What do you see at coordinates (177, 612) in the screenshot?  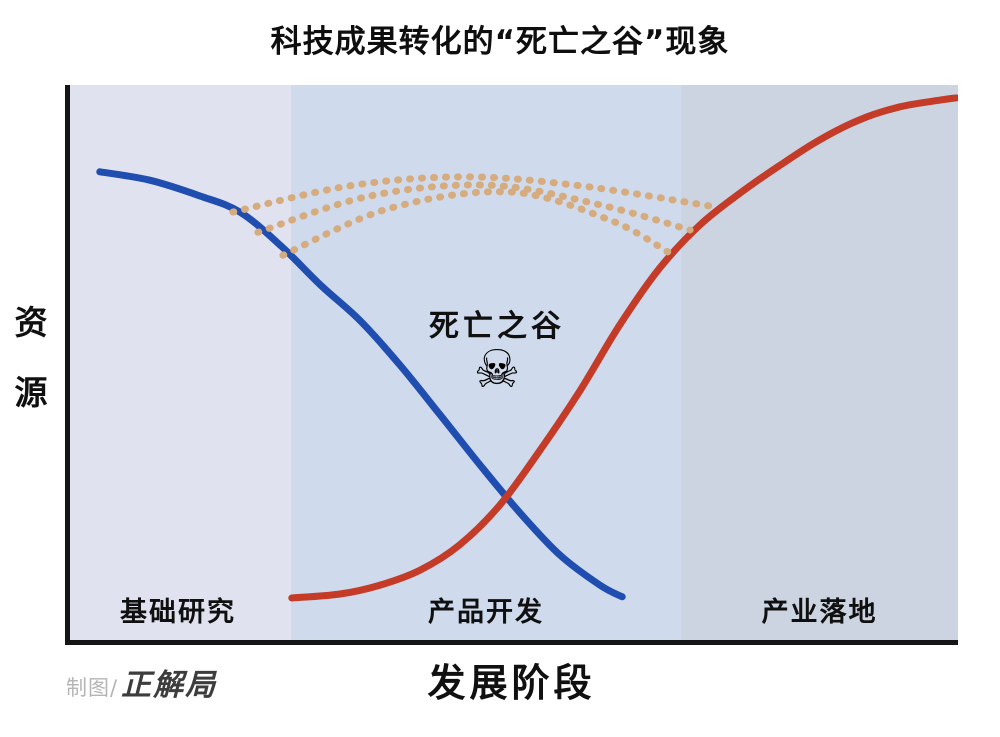 I see `stage-label: 基础研究` at bounding box center [177, 612].